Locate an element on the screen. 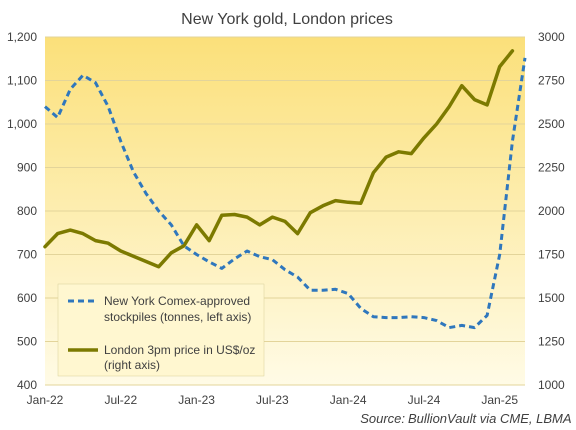 This screenshot has height=430, width=576. legend-box is located at coordinates (161, 330).